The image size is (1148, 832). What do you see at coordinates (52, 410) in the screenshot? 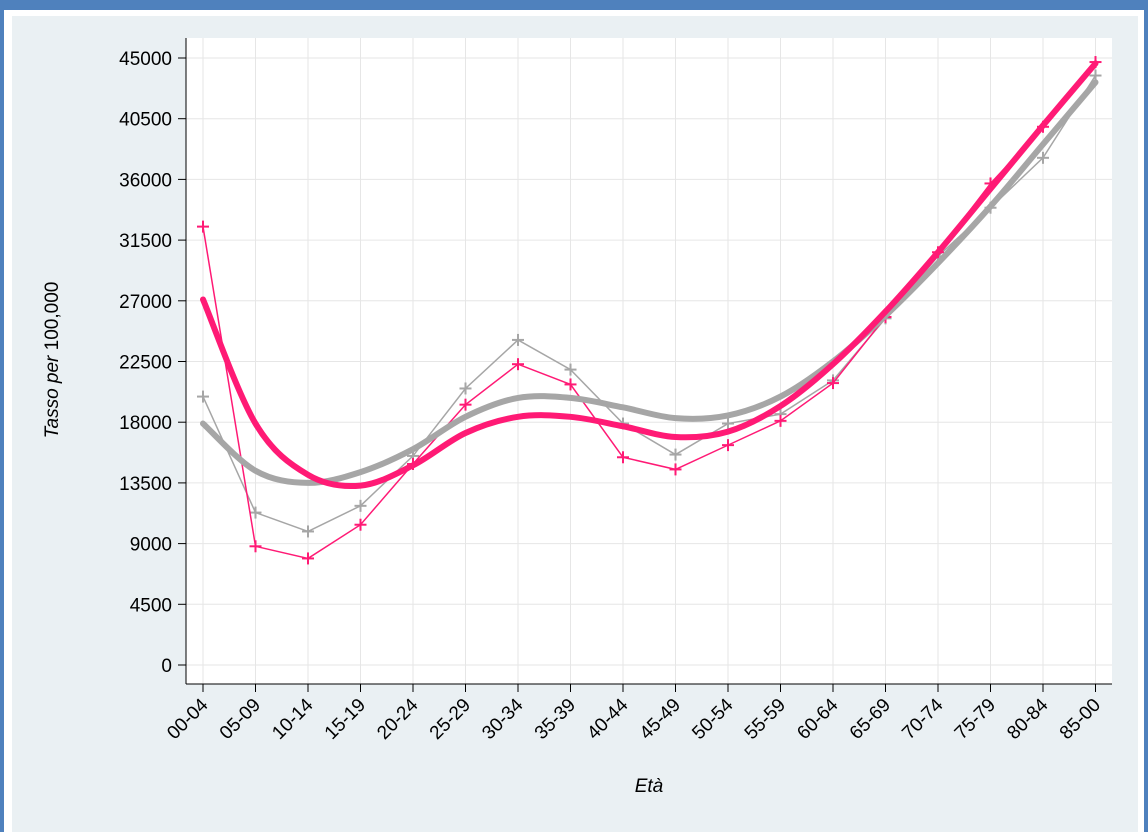
I see `y-axis-title-part: Tasso` at bounding box center [52, 410].